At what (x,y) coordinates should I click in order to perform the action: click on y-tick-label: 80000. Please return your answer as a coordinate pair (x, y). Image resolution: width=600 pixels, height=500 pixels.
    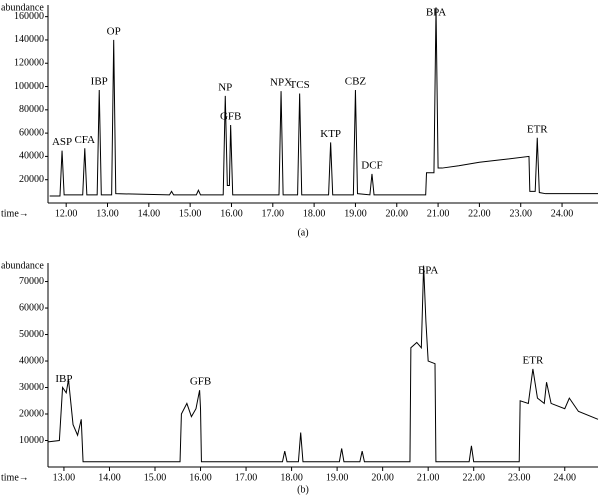
    Looking at the image, I should click on (31, 109).